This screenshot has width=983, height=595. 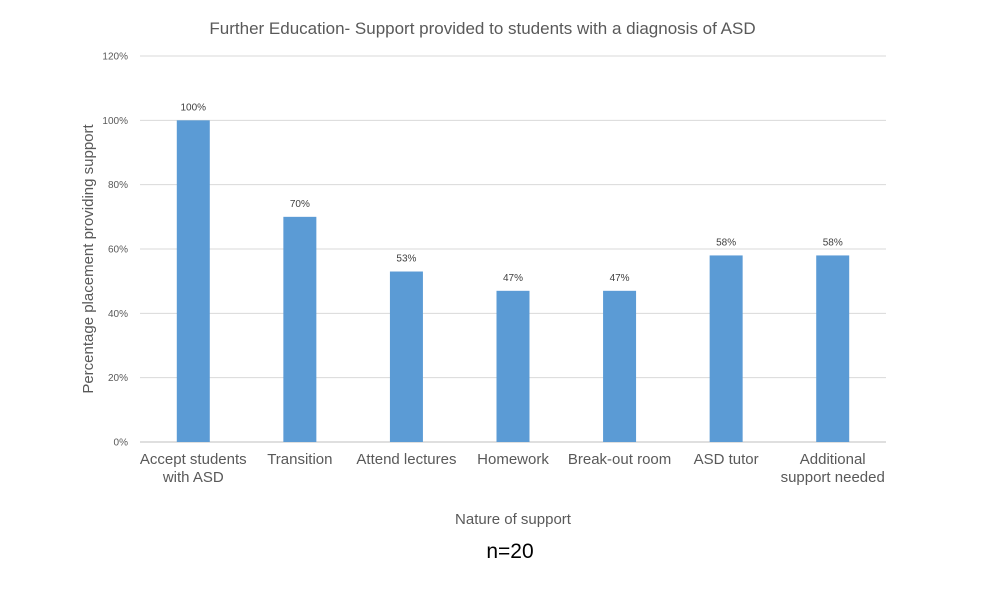 What do you see at coordinates (115, 121) in the screenshot?
I see `y-tick-label: 100%` at bounding box center [115, 121].